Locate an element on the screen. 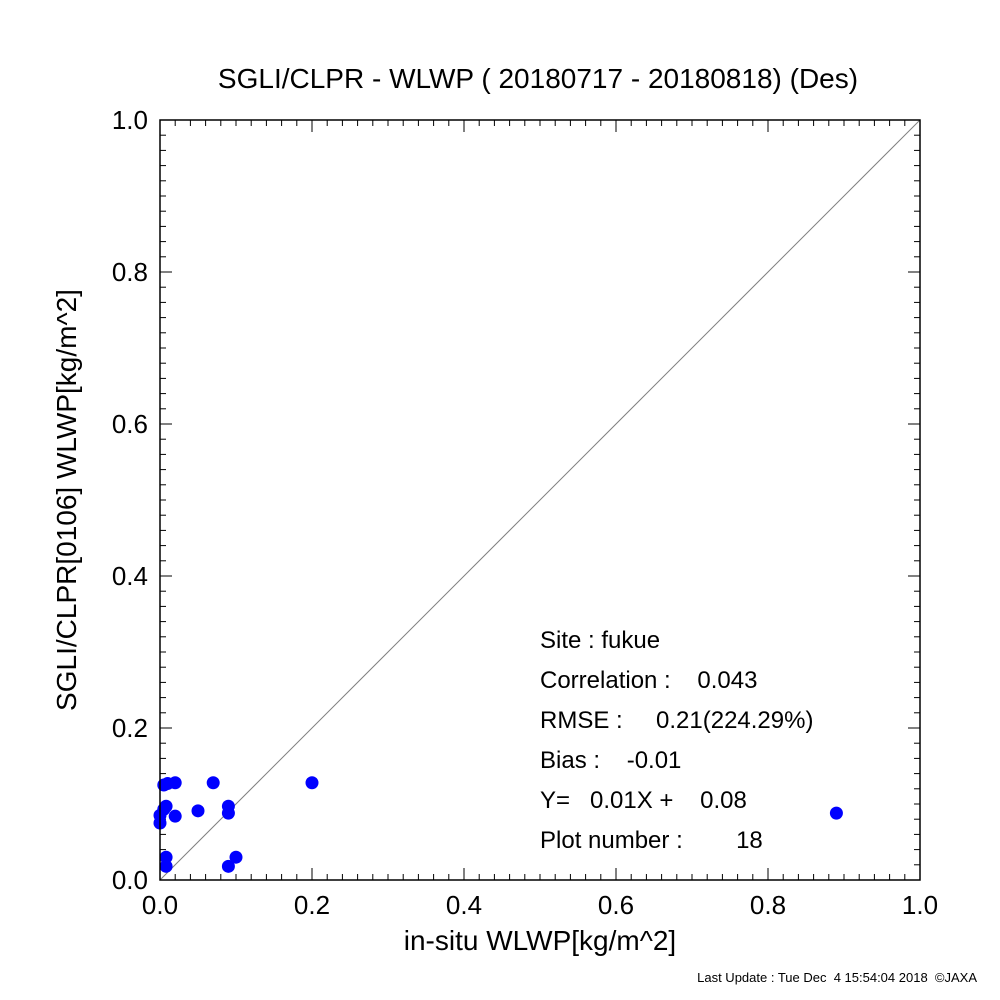 This screenshot has width=1000, height=1000. stats-correlation: Correlation : 0.043 is located at coordinates (648, 680).